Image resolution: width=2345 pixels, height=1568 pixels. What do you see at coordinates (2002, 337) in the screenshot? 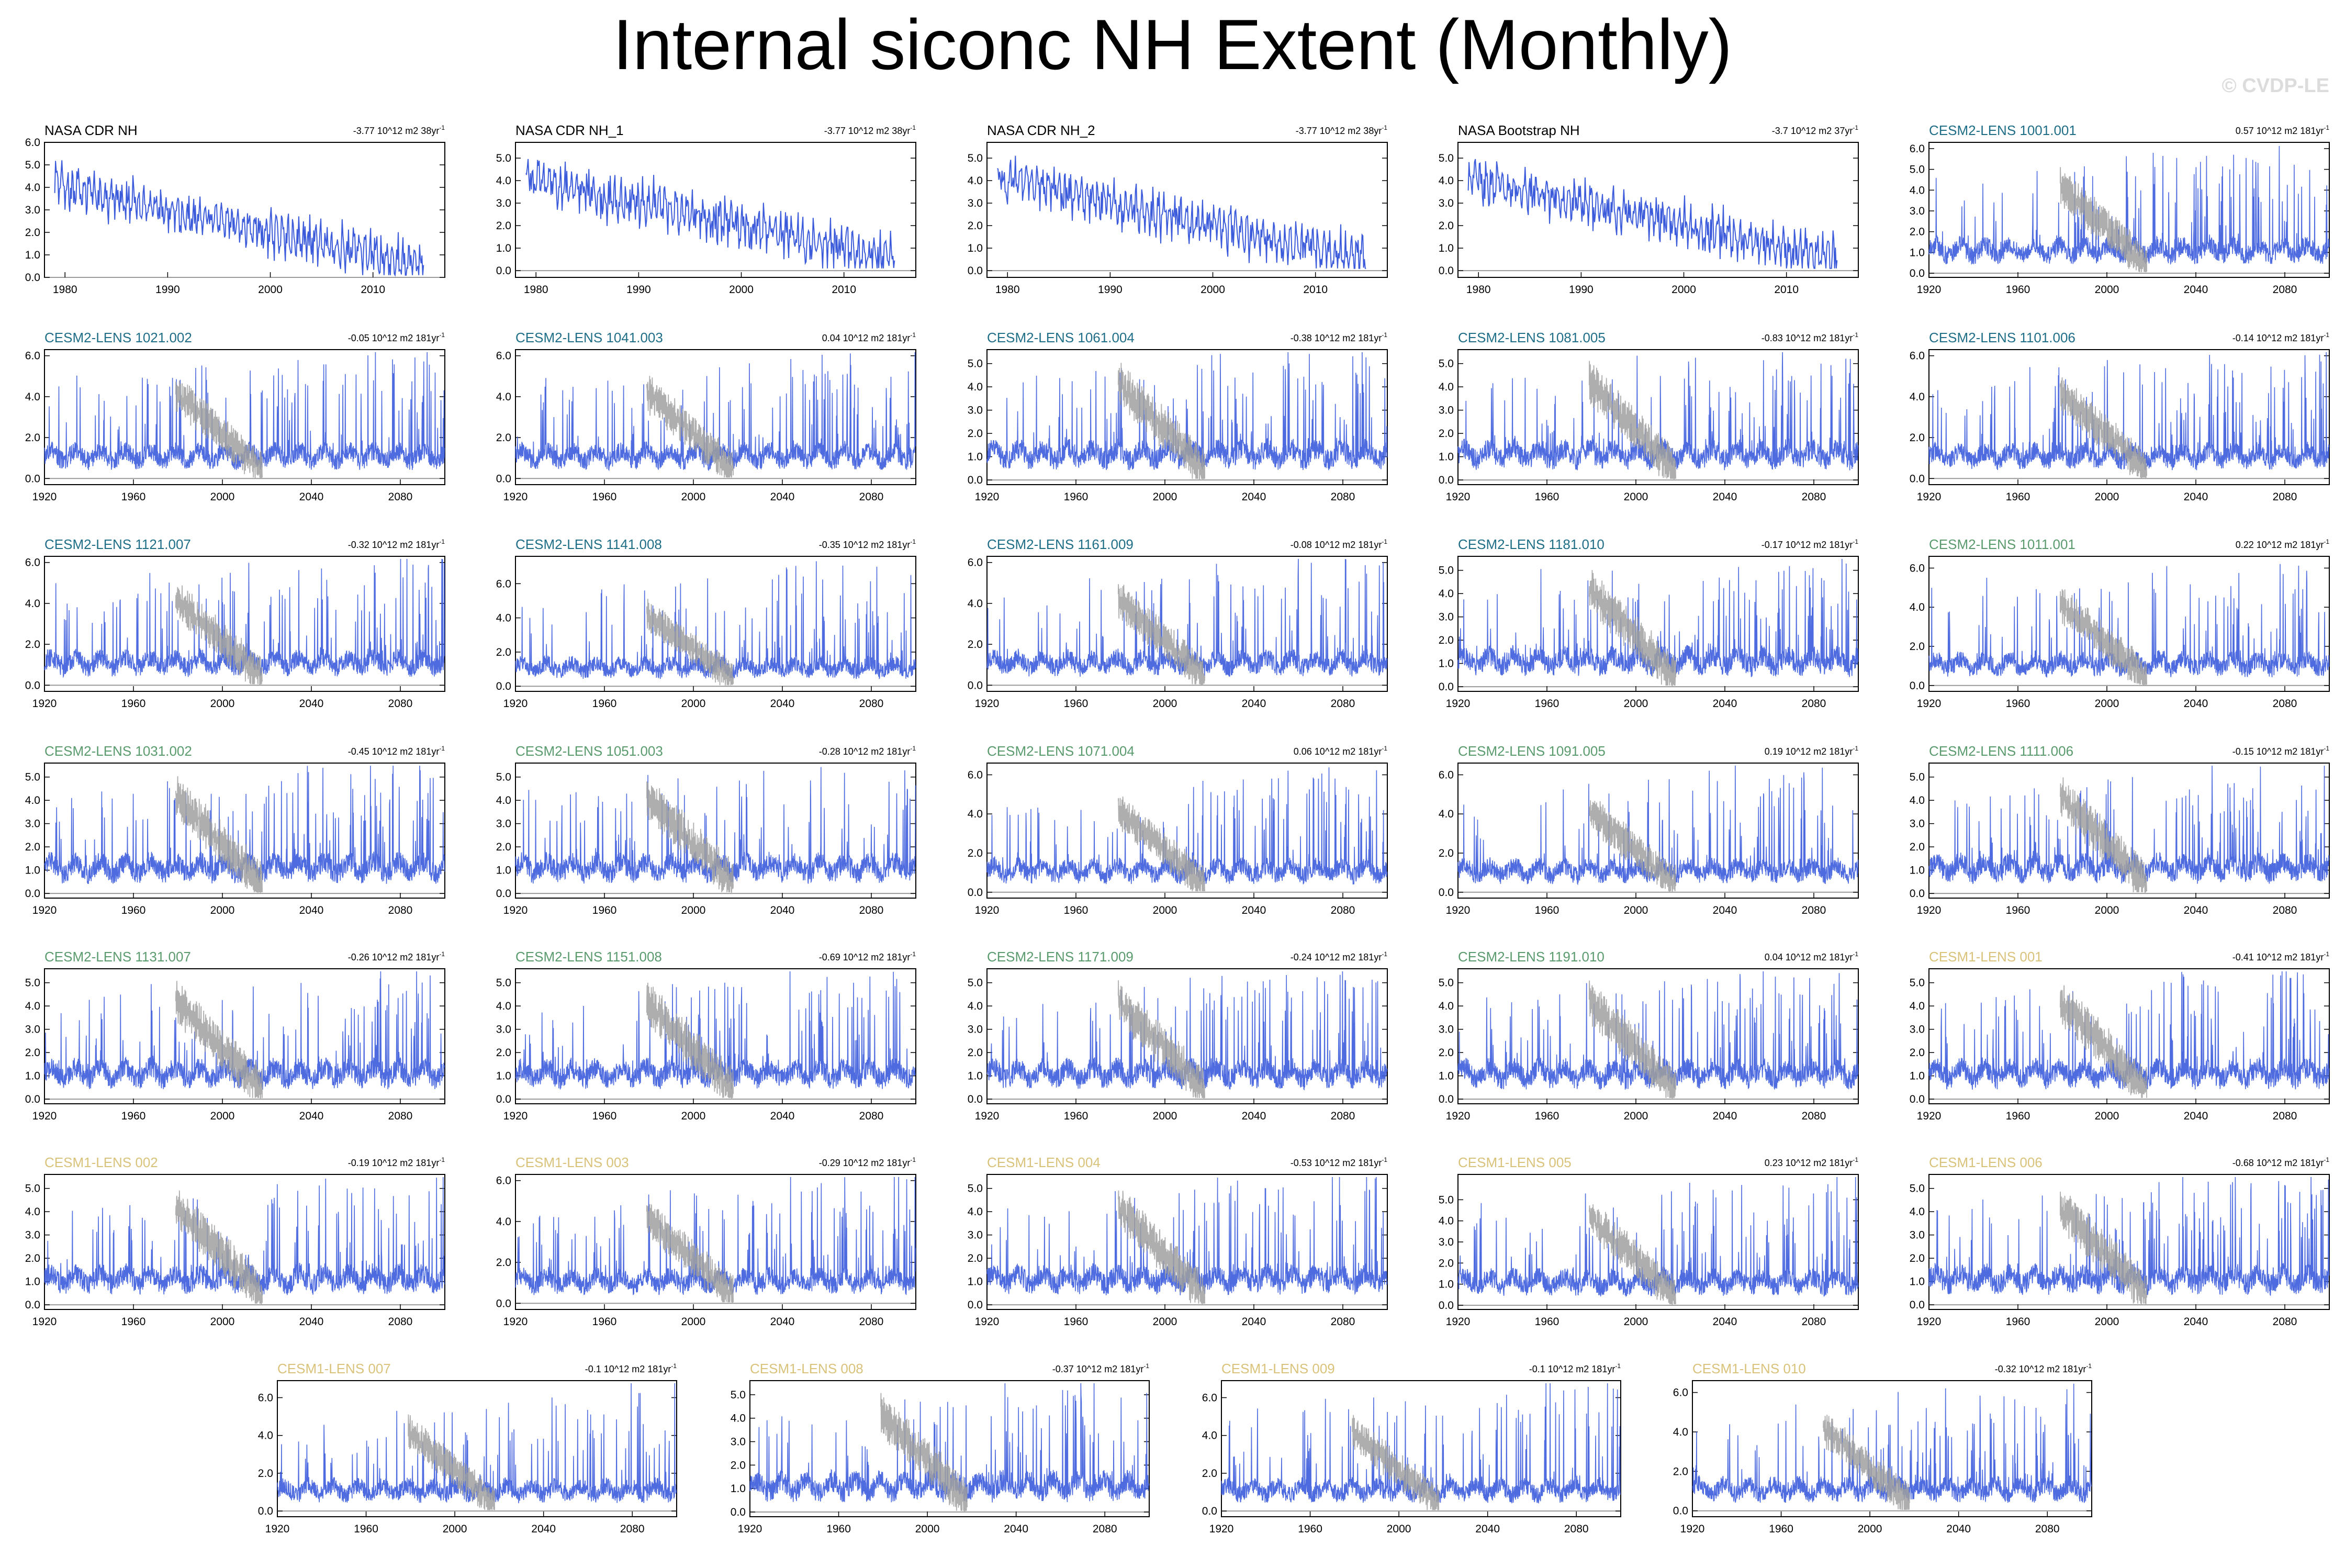
I see `panel-name: CESM2-LENS 1101.006` at bounding box center [2002, 337].